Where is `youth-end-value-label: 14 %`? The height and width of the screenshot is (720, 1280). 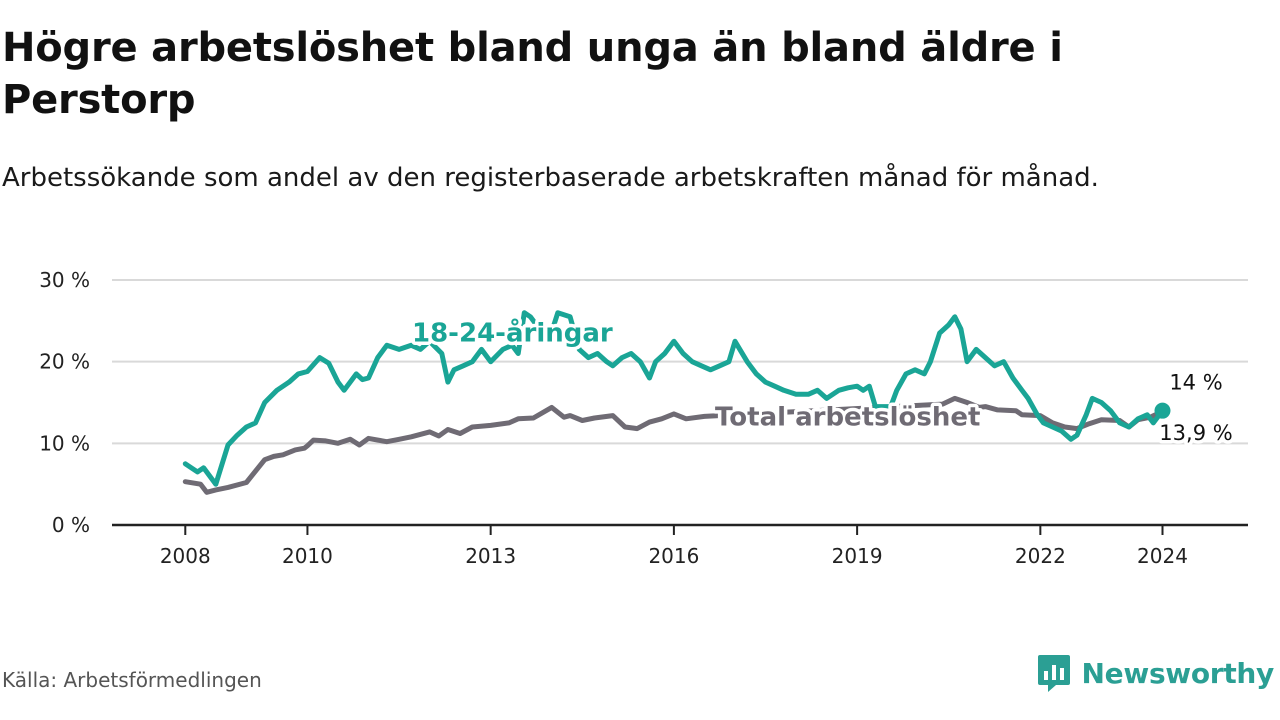
youth-end-value-label: 14 % is located at coordinates (1195, 382).